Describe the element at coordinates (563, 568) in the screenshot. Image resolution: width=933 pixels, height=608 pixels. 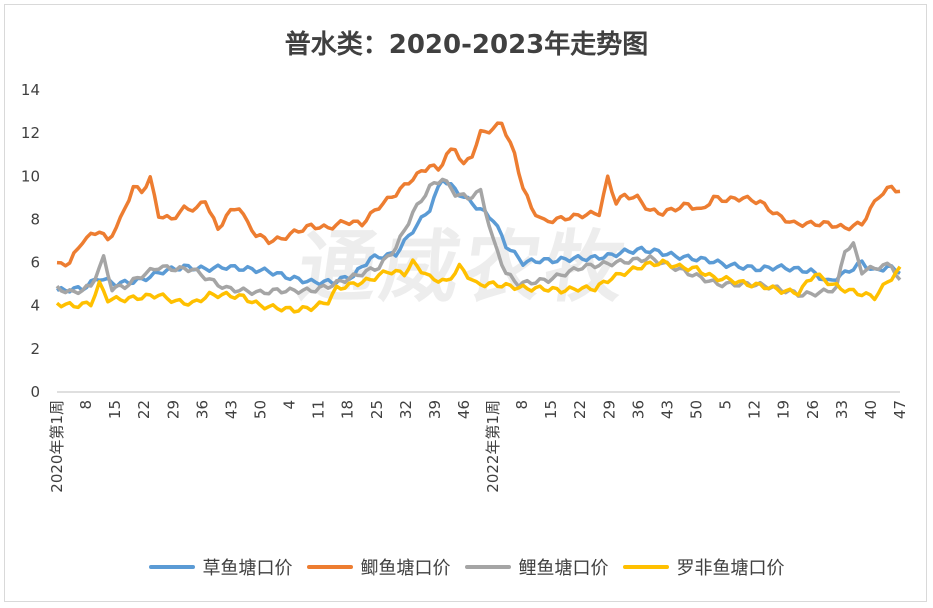
I see `legend-label: 鲤鱼塘口价` at that location.